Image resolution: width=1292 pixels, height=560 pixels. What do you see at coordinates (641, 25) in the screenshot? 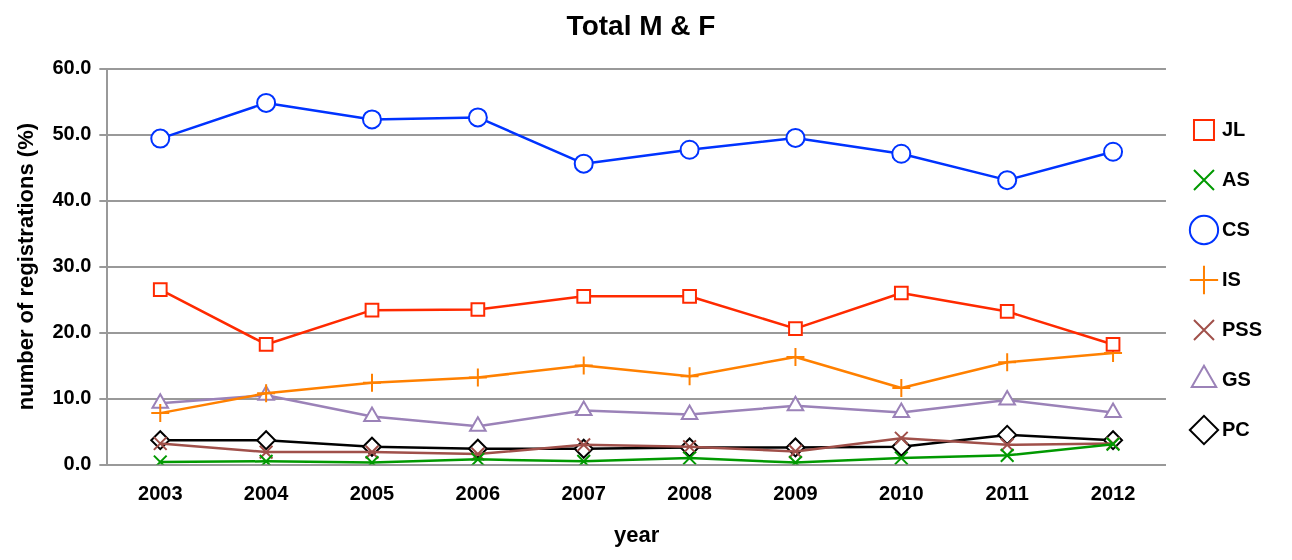
I see `chart-title: Total M & F` at bounding box center [641, 25].